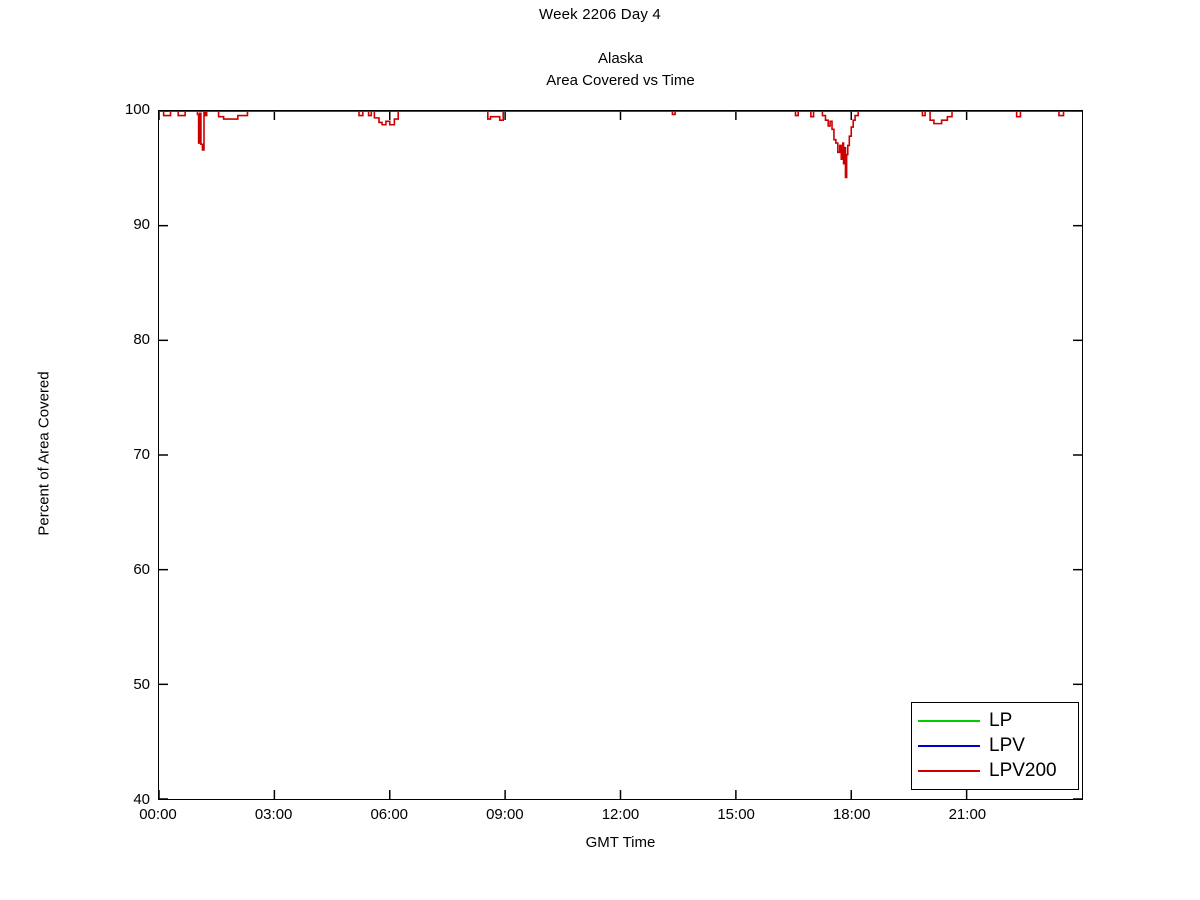 The height and width of the screenshot is (900, 1200). What do you see at coordinates (620, 144) in the screenshot?
I see `series-line-lpv200` at bounding box center [620, 144].